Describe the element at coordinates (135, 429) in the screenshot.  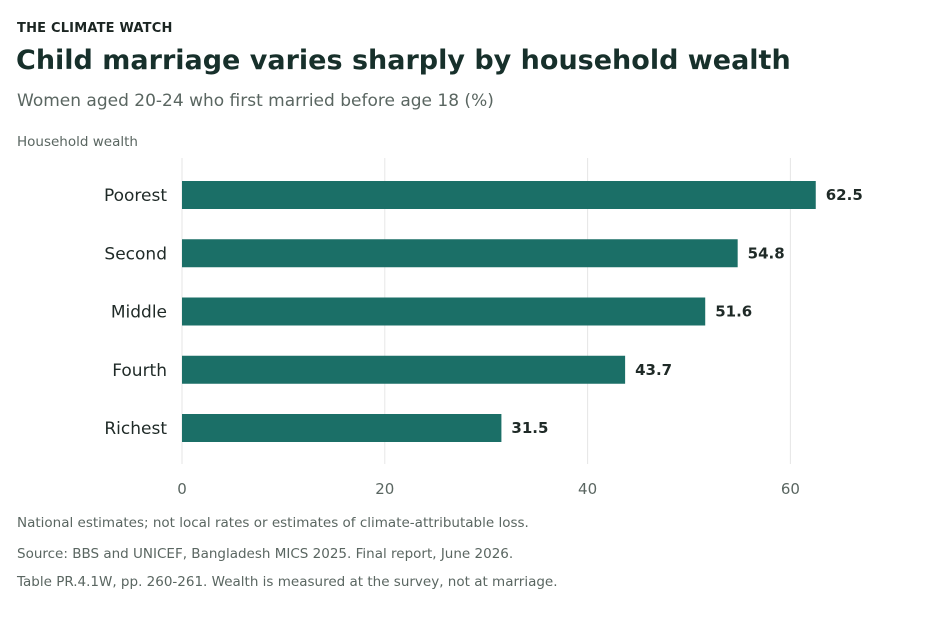
I see `category-label: Richest` at that location.